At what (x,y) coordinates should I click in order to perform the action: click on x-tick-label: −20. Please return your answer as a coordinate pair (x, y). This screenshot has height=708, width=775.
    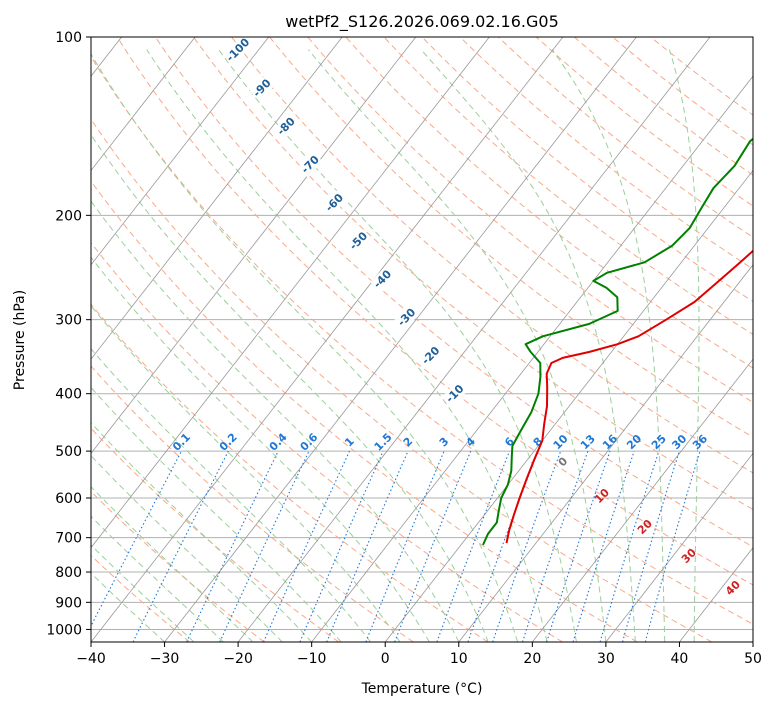
    Looking at the image, I should click on (238, 659).